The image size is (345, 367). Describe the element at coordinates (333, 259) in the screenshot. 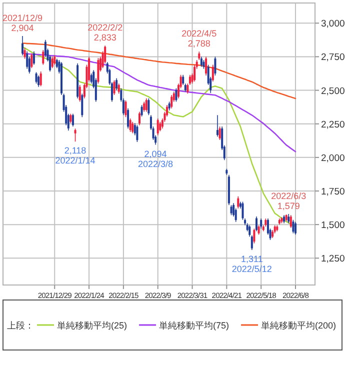

I see `y-tick-label: 1,250` at that location.